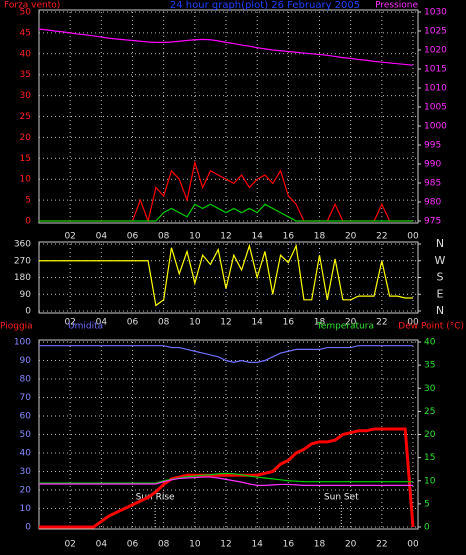 The image size is (466, 555). What do you see at coordinates (429, 458) in the screenshot?
I see `y2-tick-label: 15` at bounding box center [429, 458].